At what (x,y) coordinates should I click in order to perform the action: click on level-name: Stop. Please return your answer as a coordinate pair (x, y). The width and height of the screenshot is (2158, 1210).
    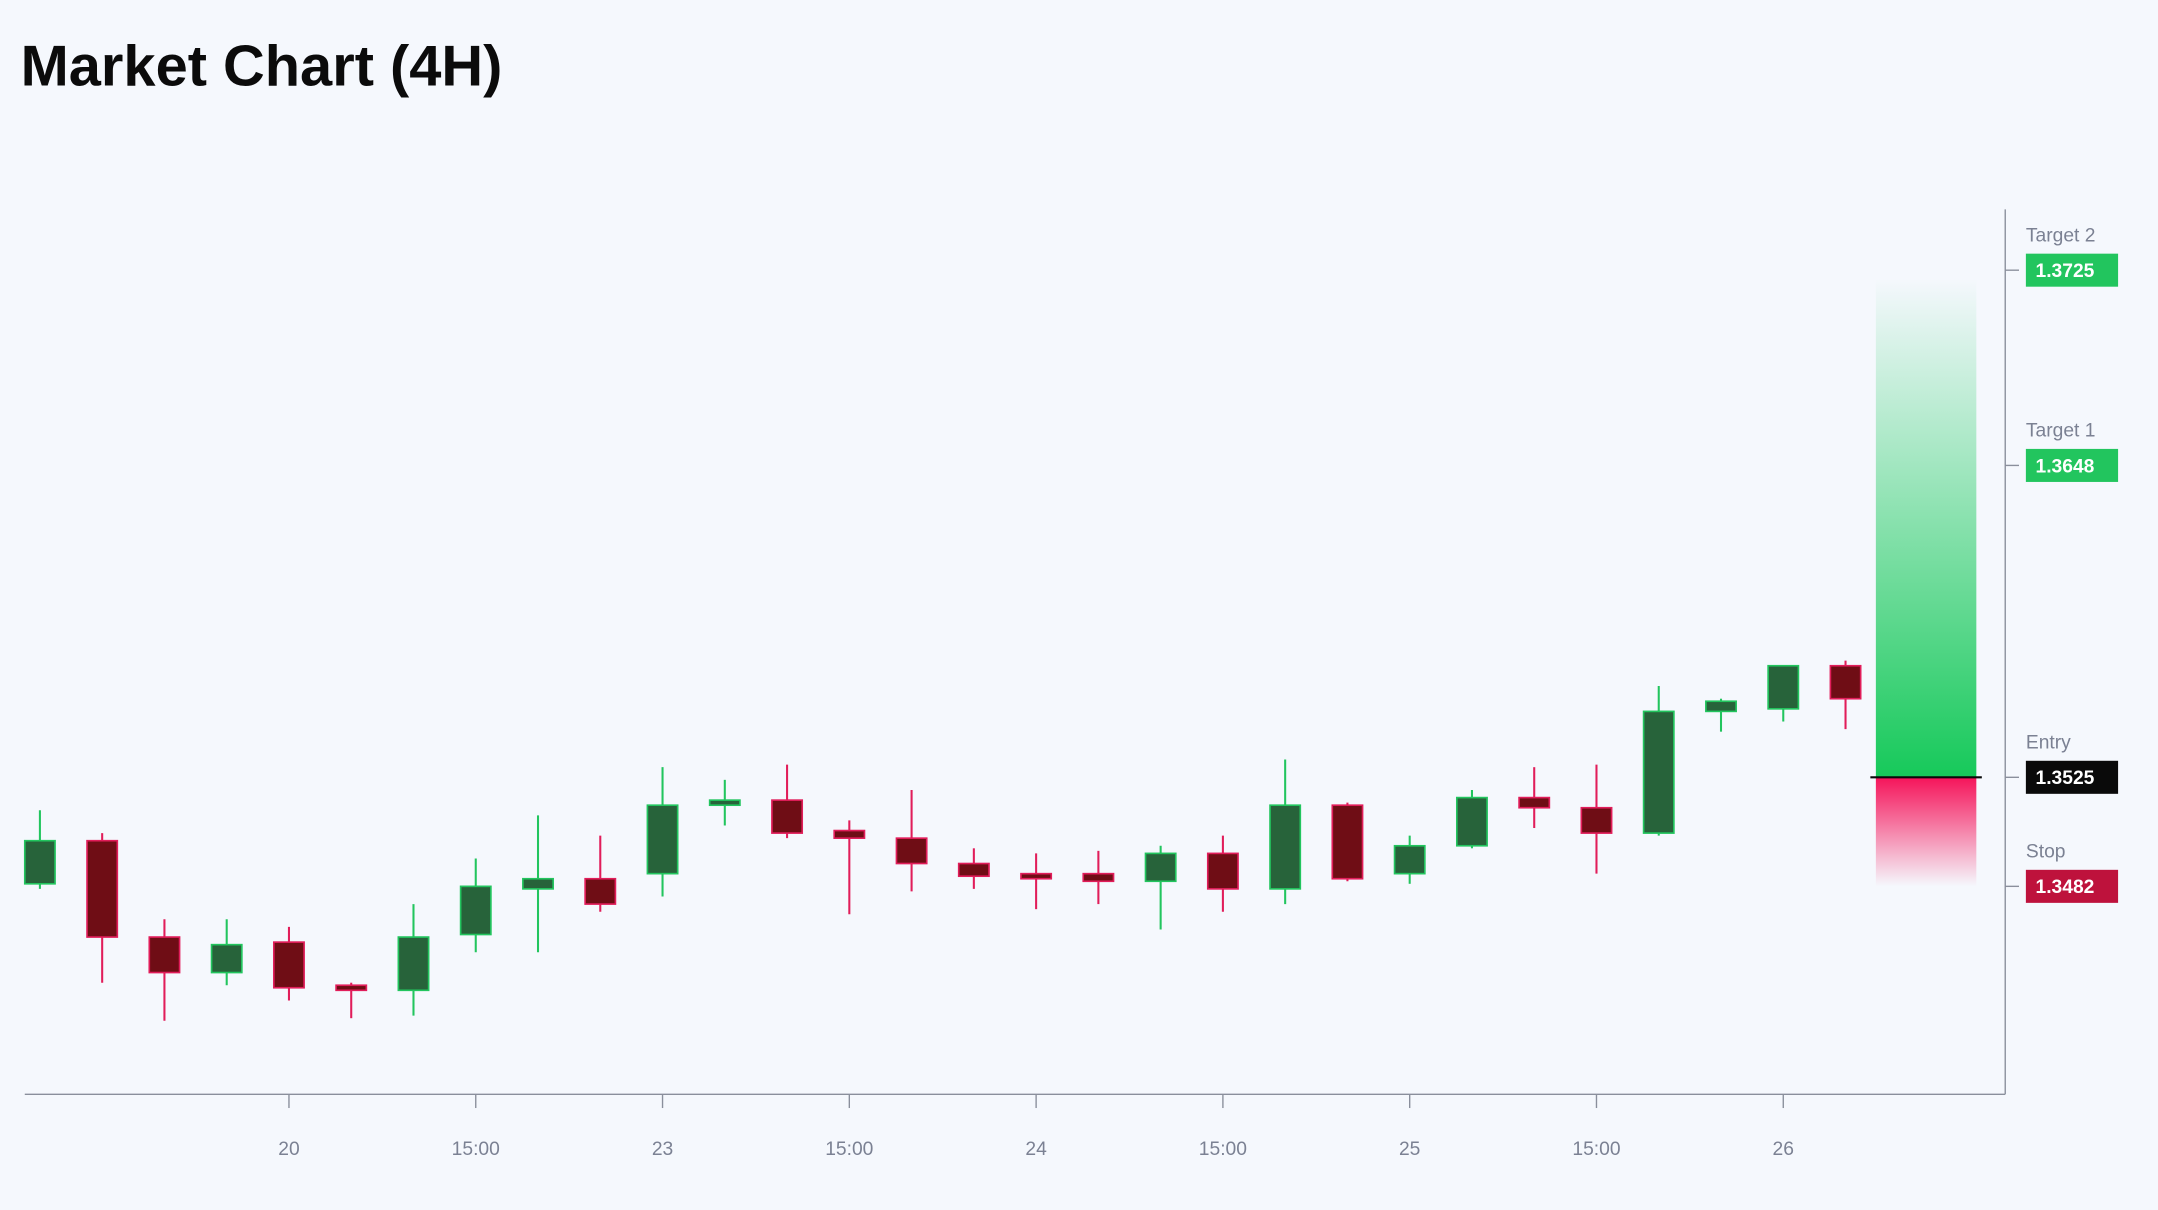
    Looking at the image, I should click on (2046, 851).